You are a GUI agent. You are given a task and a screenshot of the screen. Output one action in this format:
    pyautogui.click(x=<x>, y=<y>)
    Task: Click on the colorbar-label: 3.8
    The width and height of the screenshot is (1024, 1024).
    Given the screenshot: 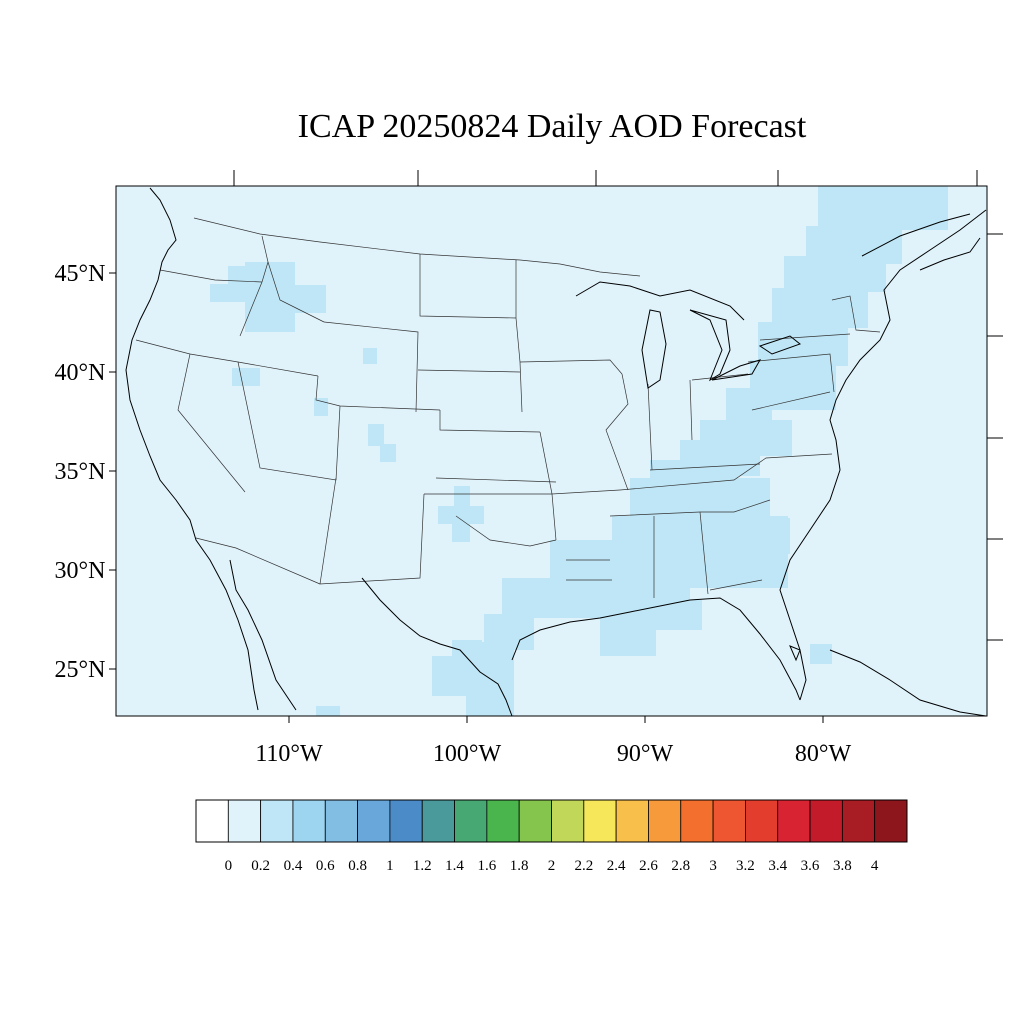 What is the action you would take?
    pyautogui.click(x=842, y=866)
    